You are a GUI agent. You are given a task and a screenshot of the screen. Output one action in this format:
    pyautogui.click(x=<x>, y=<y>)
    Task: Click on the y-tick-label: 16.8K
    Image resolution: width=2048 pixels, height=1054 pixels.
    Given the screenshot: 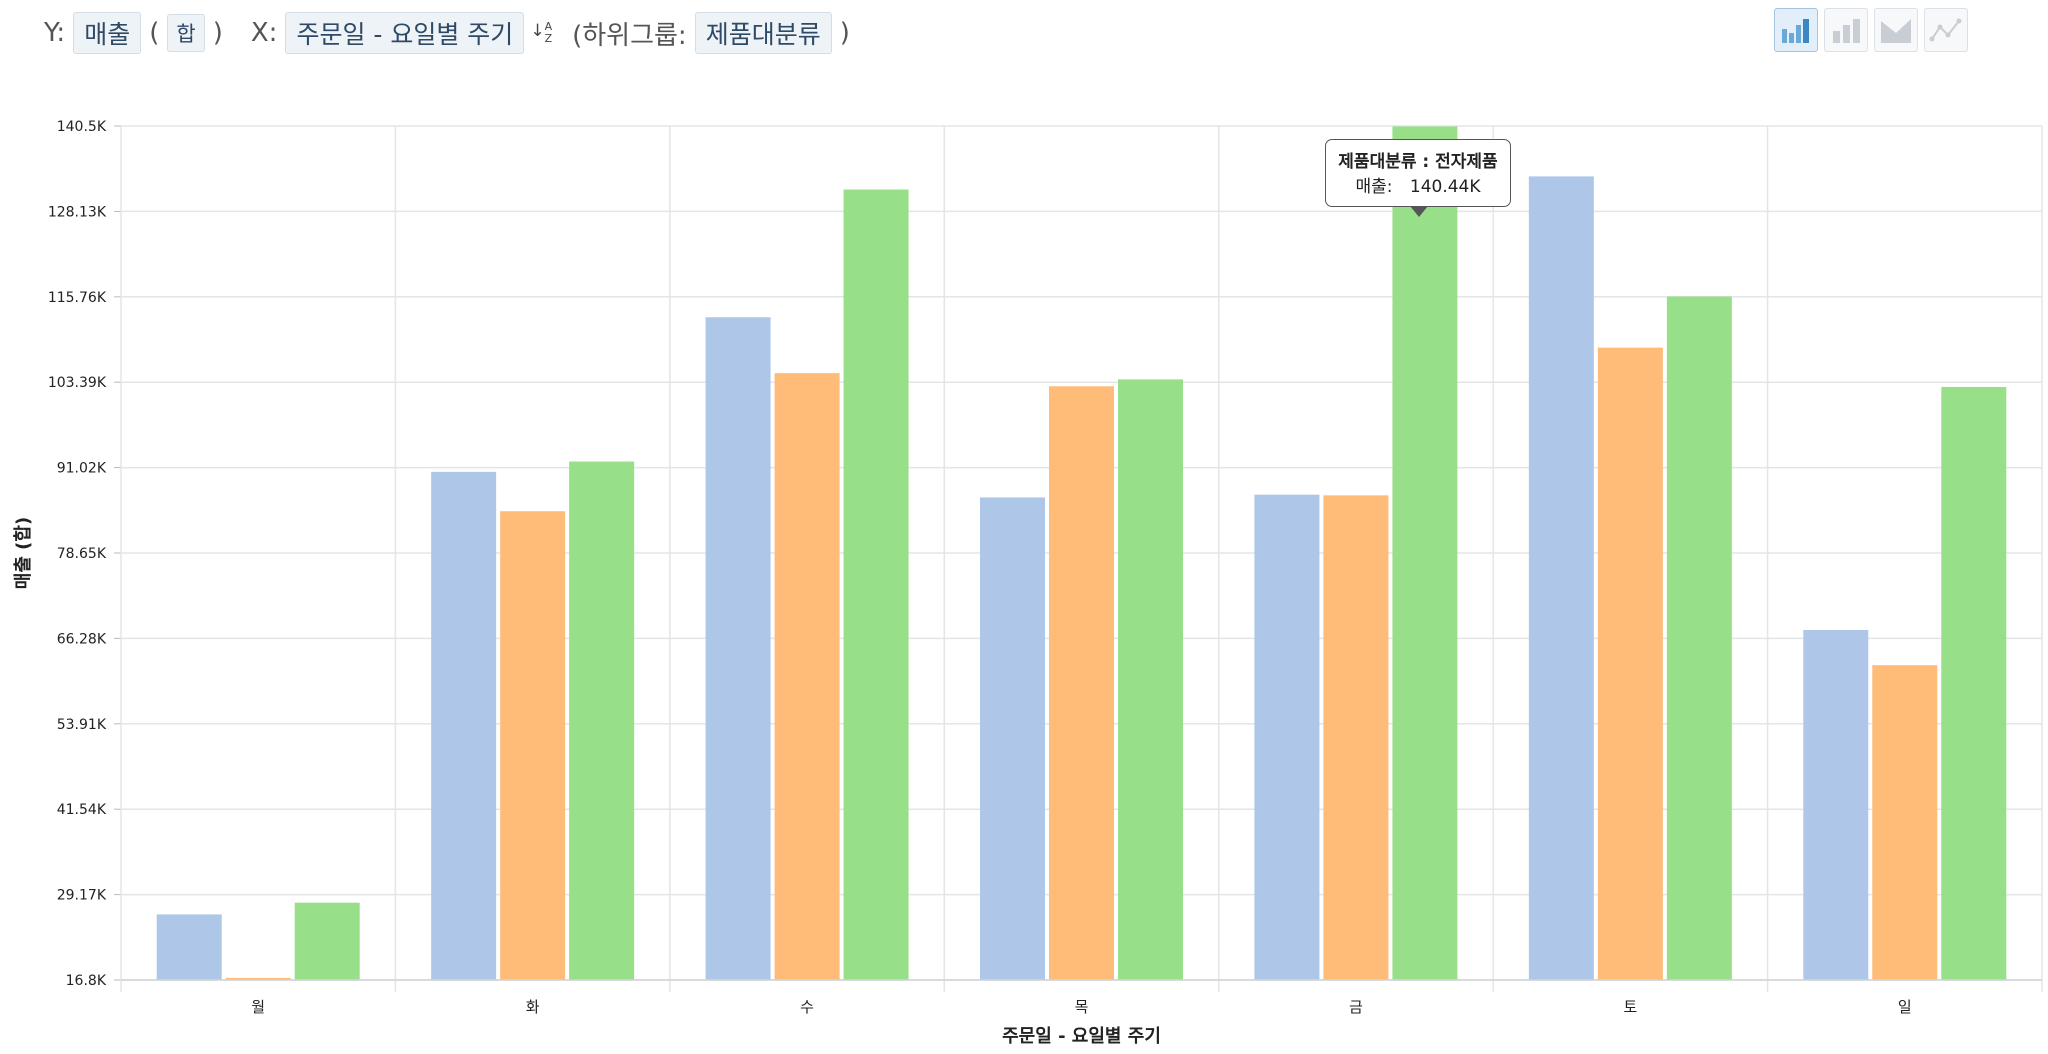 What is the action you would take?
    pyautogui.click(x=86, y=981)
    